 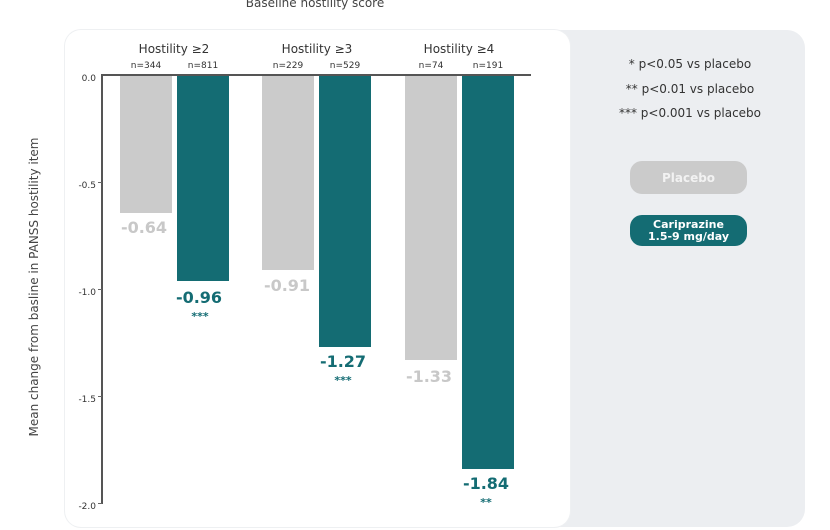 I want to click on significance-note: *** p<0.001 vs placebo, so click(x=690, y=113).